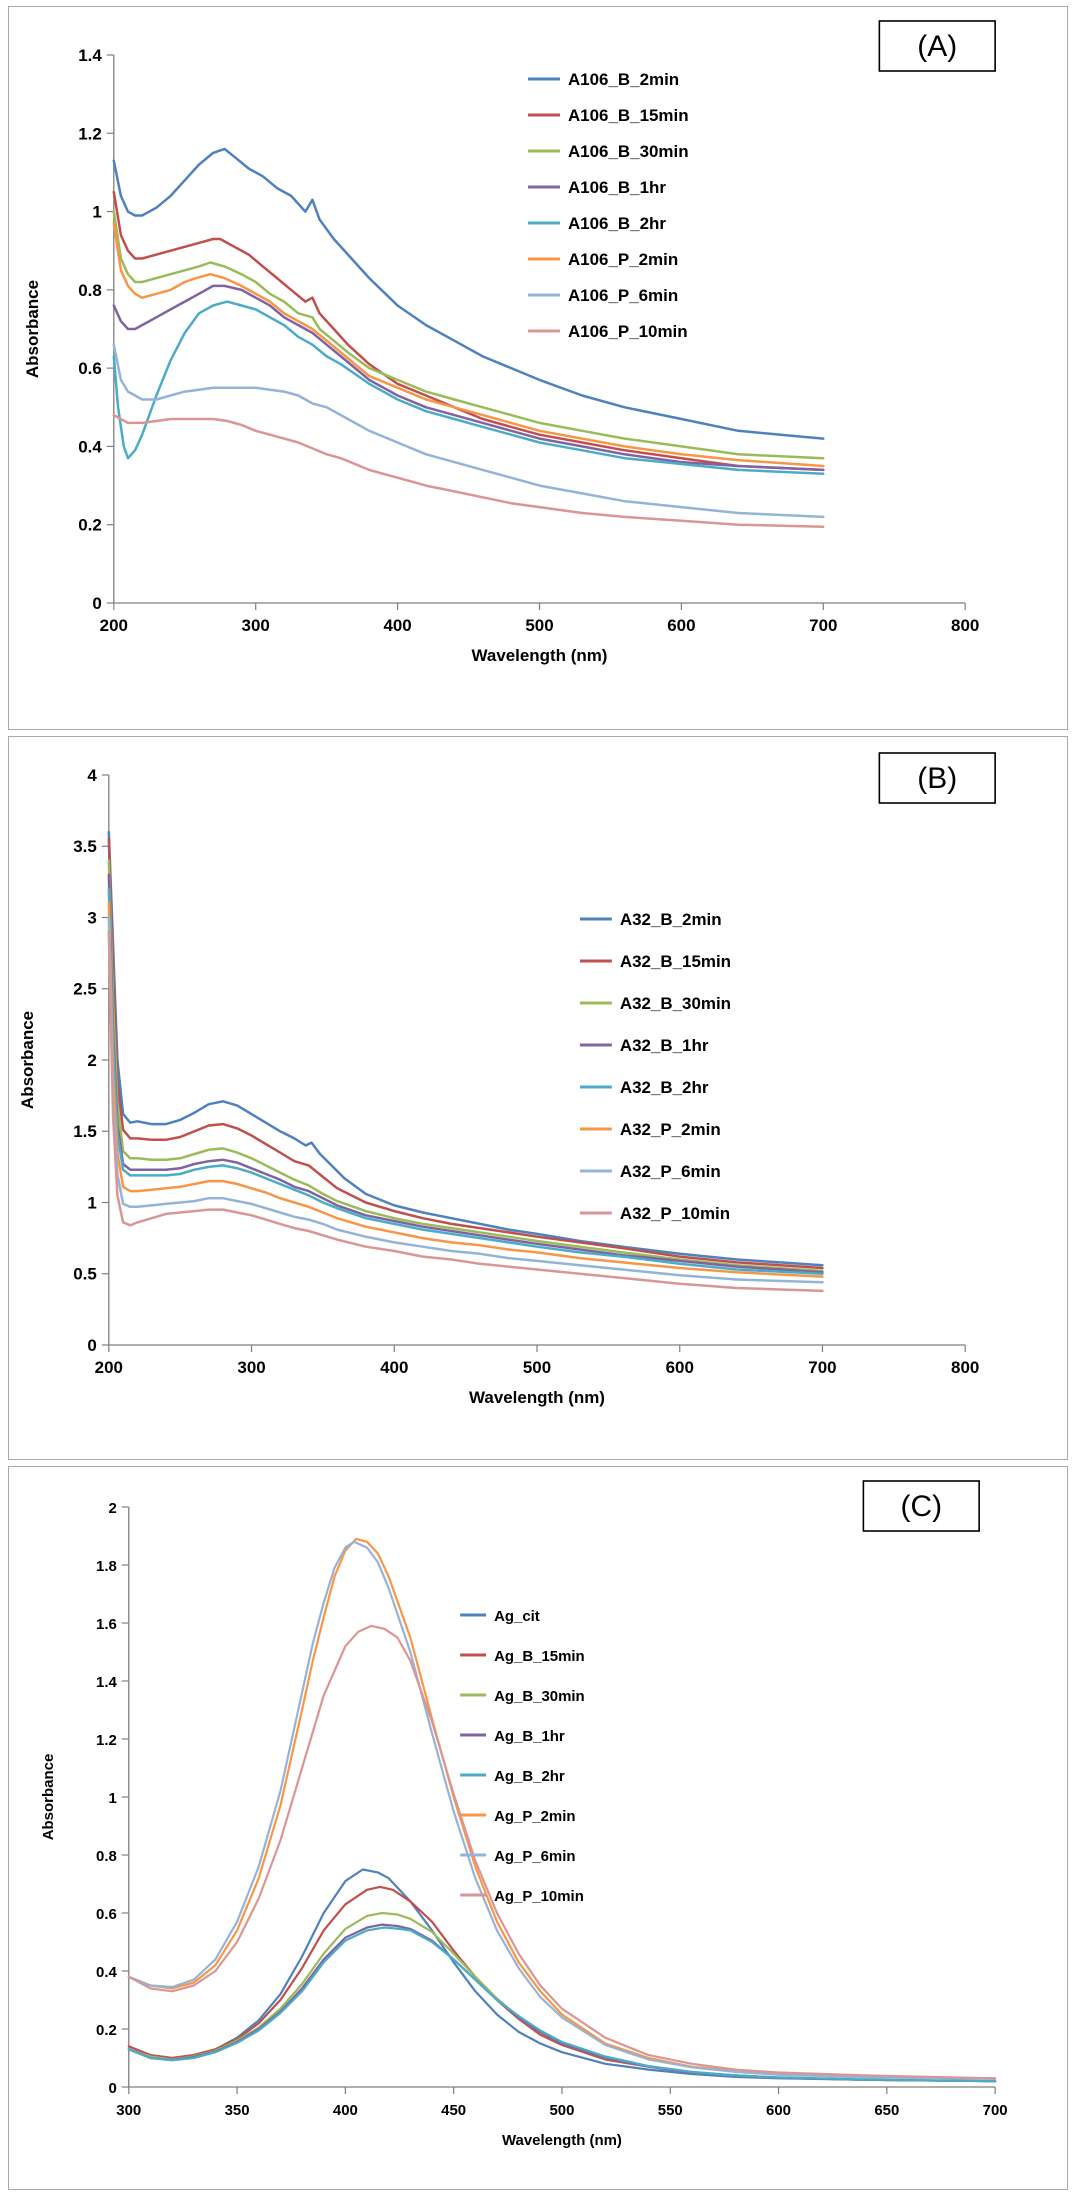  Describe the element at coordinates (623, 295) in the screenshot. I see `legend-label-A106_P_6min: A106_P_6min` at that location.